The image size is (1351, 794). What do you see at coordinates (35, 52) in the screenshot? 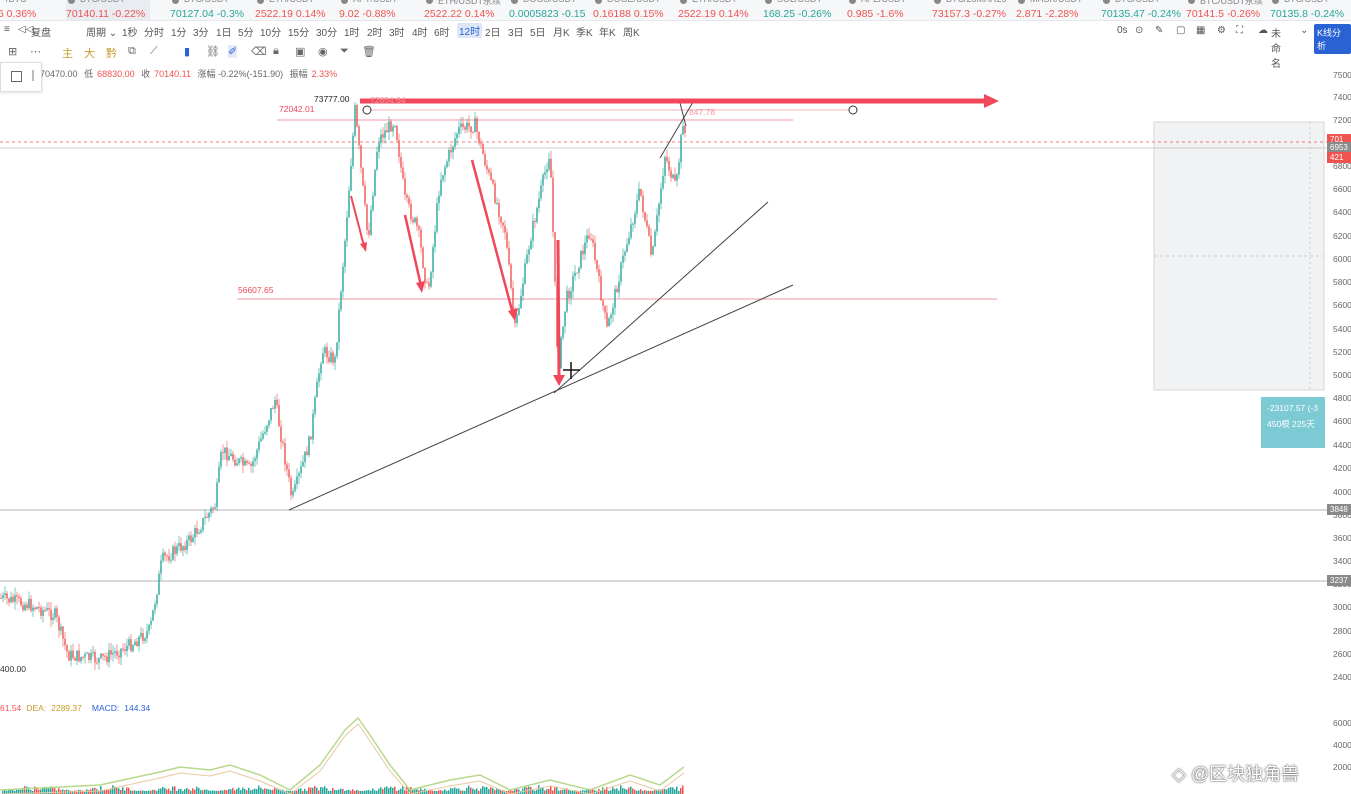
I see `more-icon: ⋯` at bounding box center [35, 52].